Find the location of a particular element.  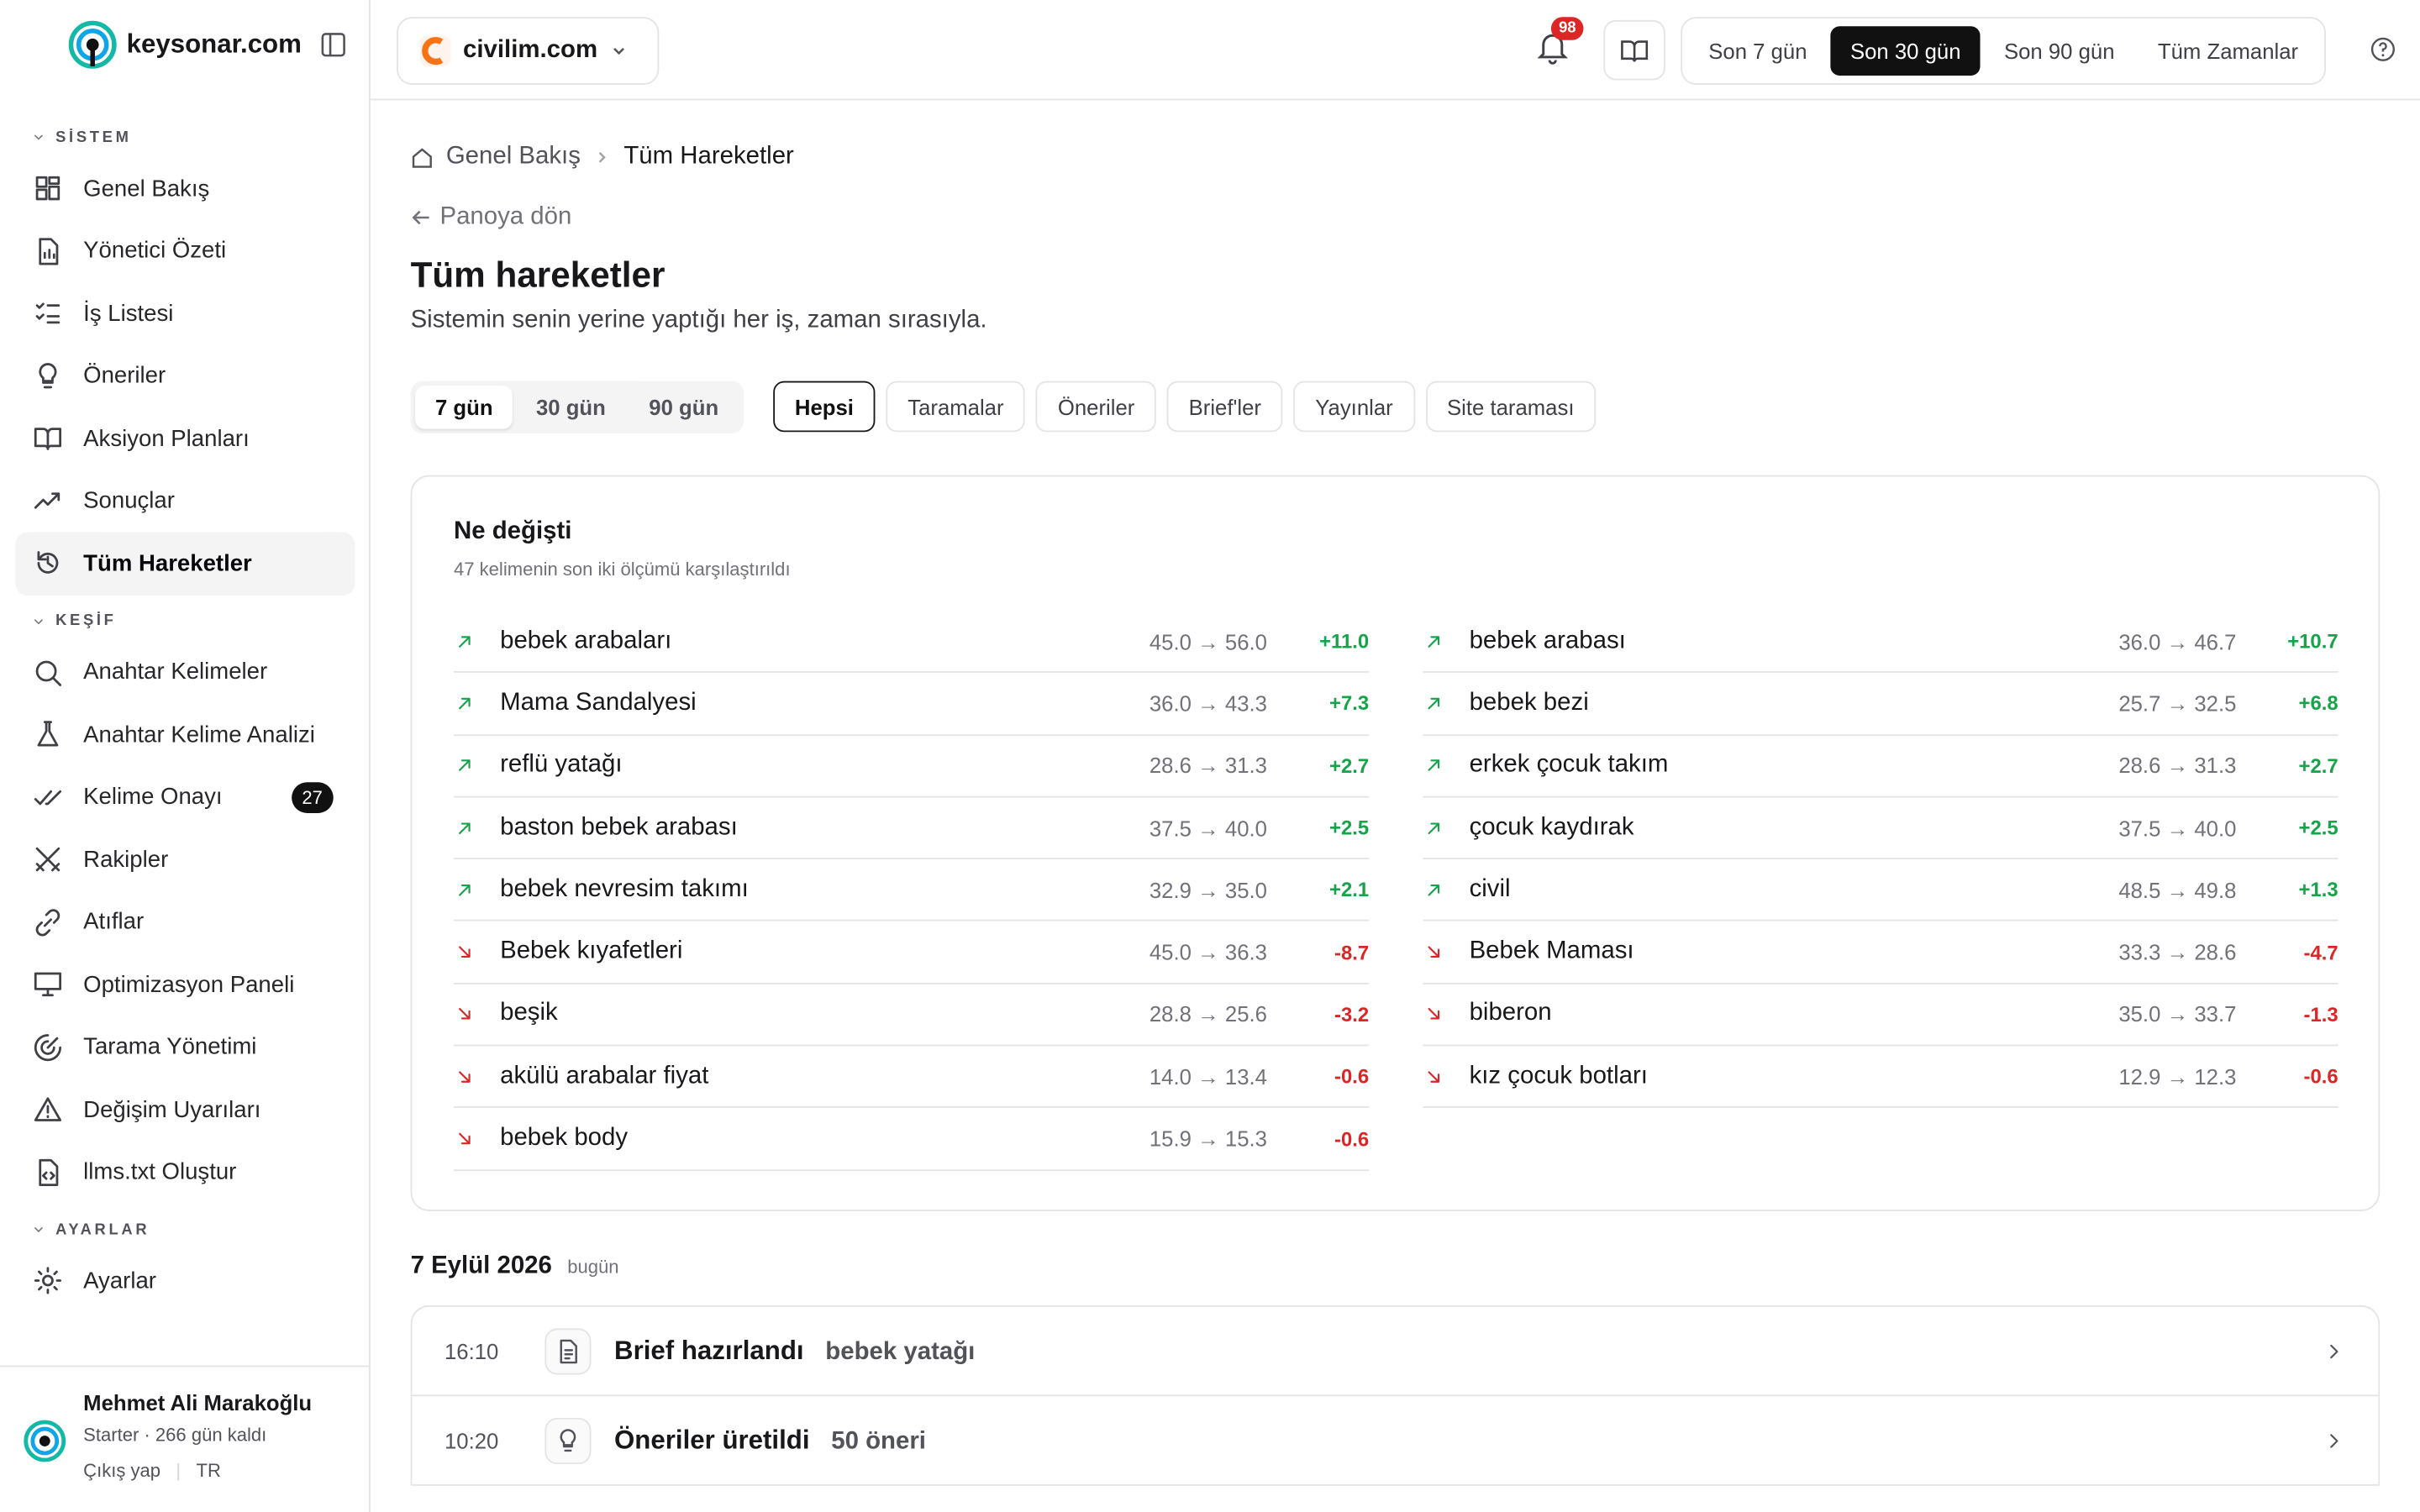

nav-item: Tüm Hareketler is located at coordinates (185, 564).